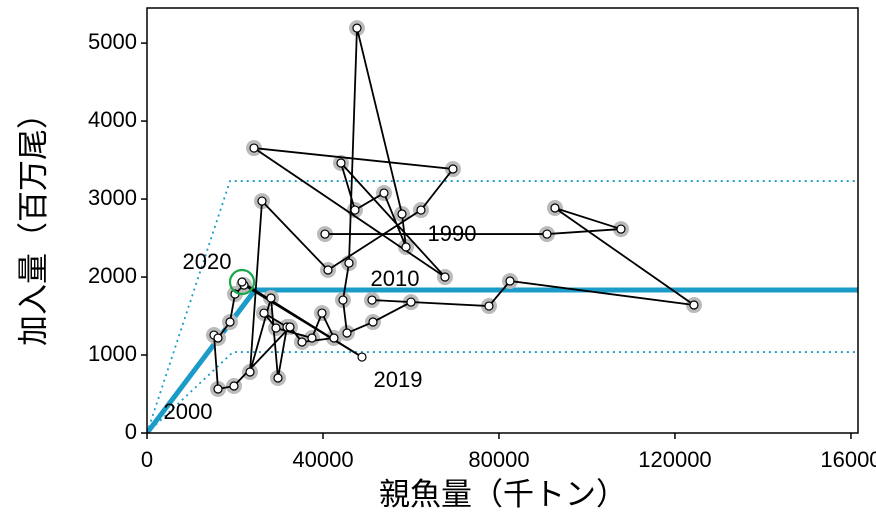  I want to click on year-annotation: 2019, so click(398, 379).